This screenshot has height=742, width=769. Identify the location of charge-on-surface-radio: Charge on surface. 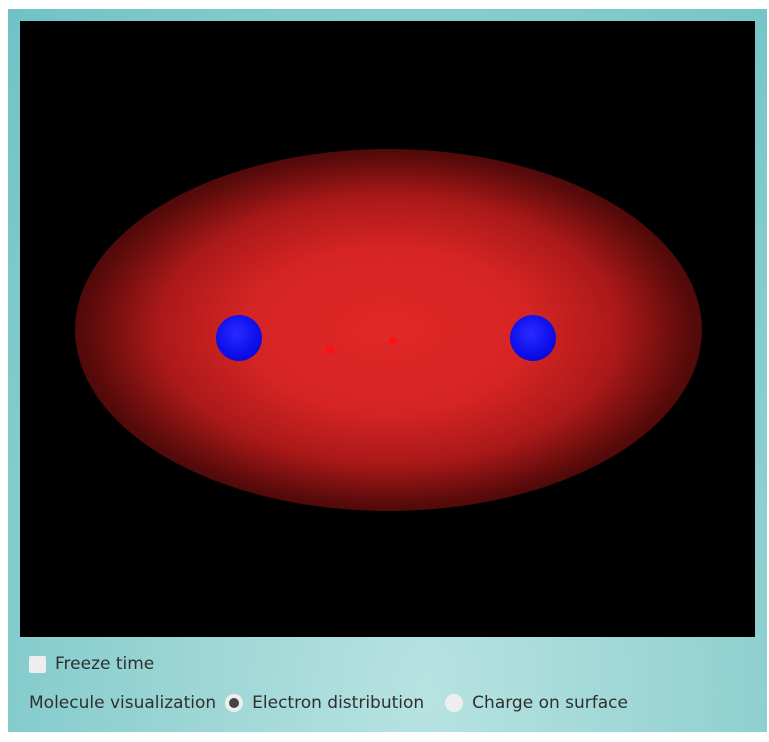
(536, 703).